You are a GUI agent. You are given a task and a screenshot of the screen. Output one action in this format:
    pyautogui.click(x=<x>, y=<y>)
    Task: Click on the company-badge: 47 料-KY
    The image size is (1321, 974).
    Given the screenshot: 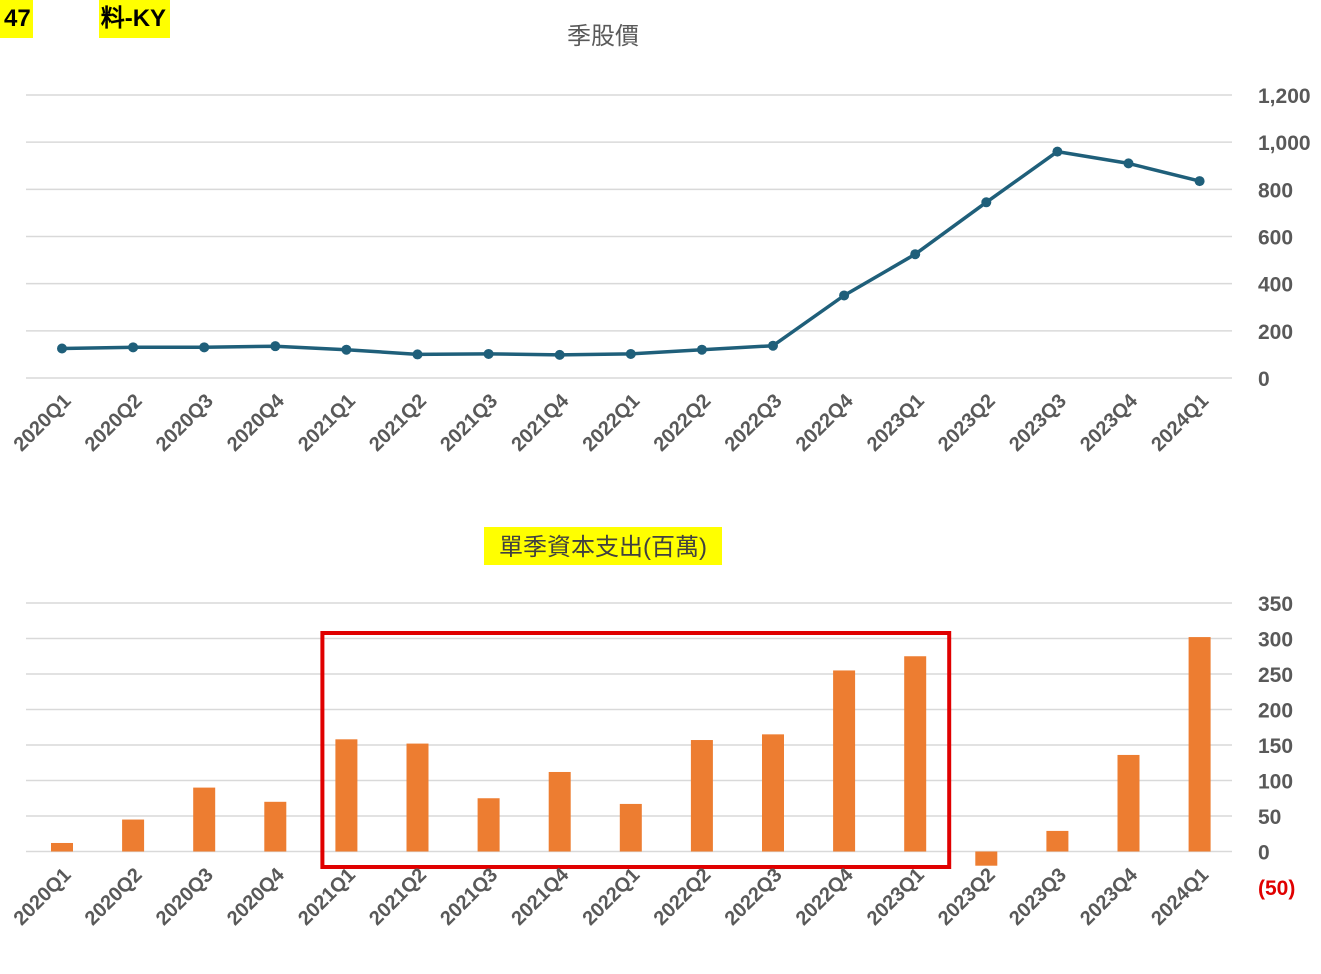 What is the action you would take?
    pyautogui.click(x=85, y=19)
    